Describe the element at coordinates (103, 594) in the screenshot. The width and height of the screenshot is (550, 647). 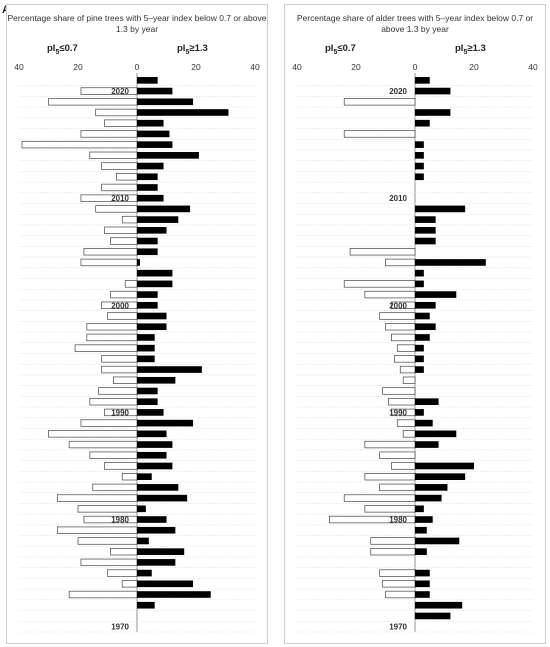
I see `panel-a-bar-low-1973` at that location.